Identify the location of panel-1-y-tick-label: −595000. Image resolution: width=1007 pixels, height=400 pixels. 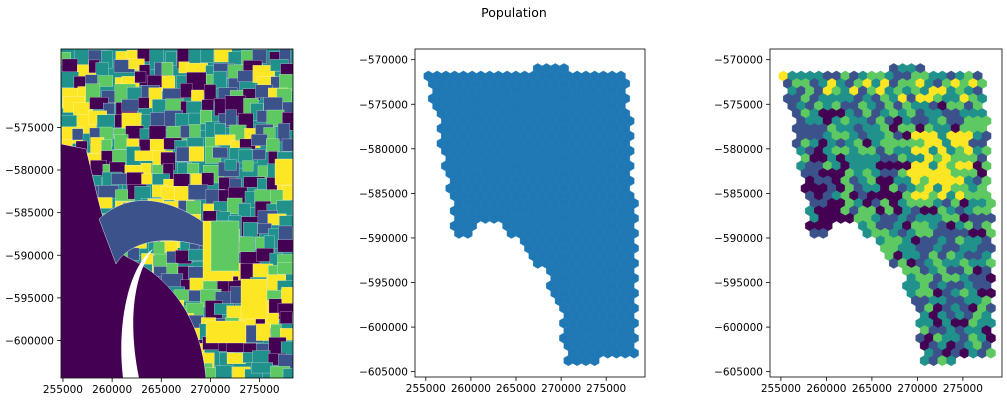
(29, 299).